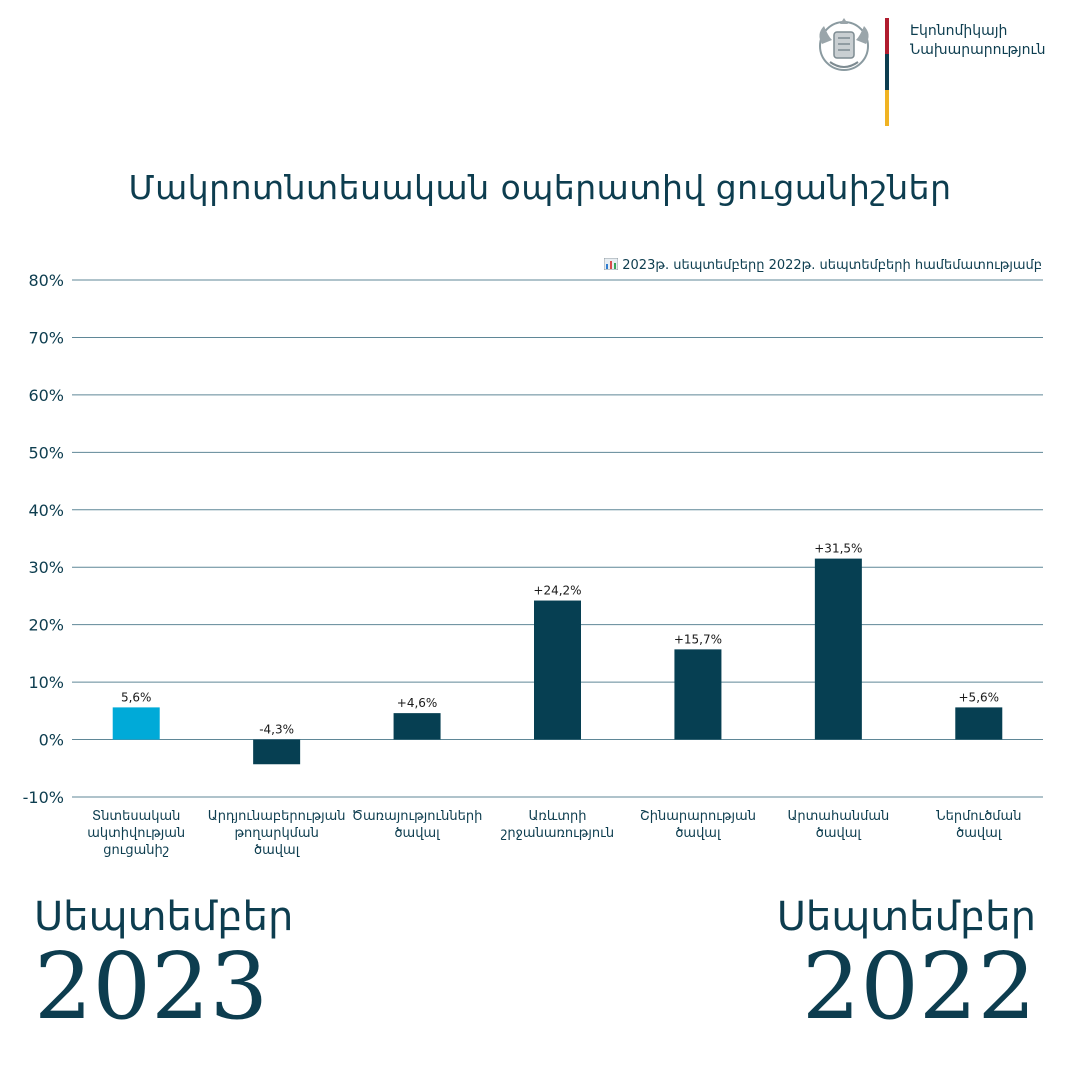  What do you see at coordinates (46, 337) in the screenshot?
I see `y-tick-label: 70%` at bounding box center [46, 337].